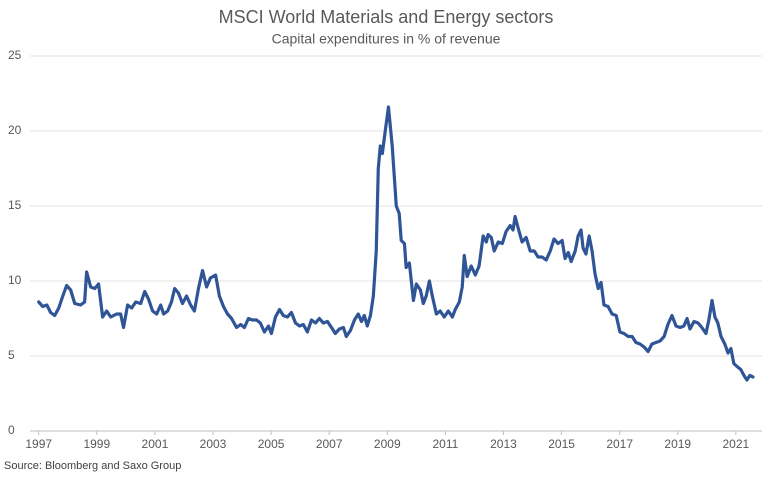  I want to click on chart-title: MSCI World Materials and Energy sectors, so click(386, 17).